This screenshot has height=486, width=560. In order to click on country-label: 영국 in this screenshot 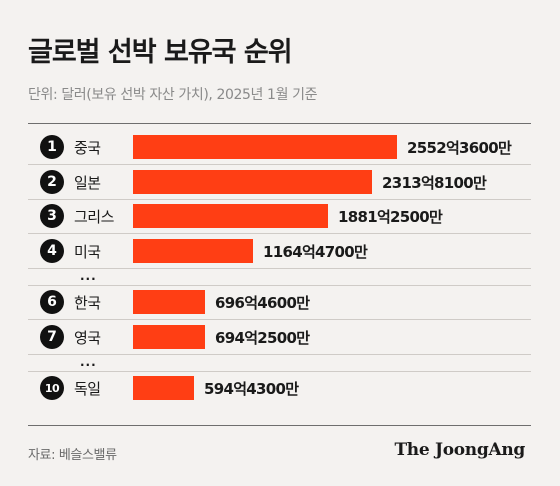, I will do `click(87, 337)`.